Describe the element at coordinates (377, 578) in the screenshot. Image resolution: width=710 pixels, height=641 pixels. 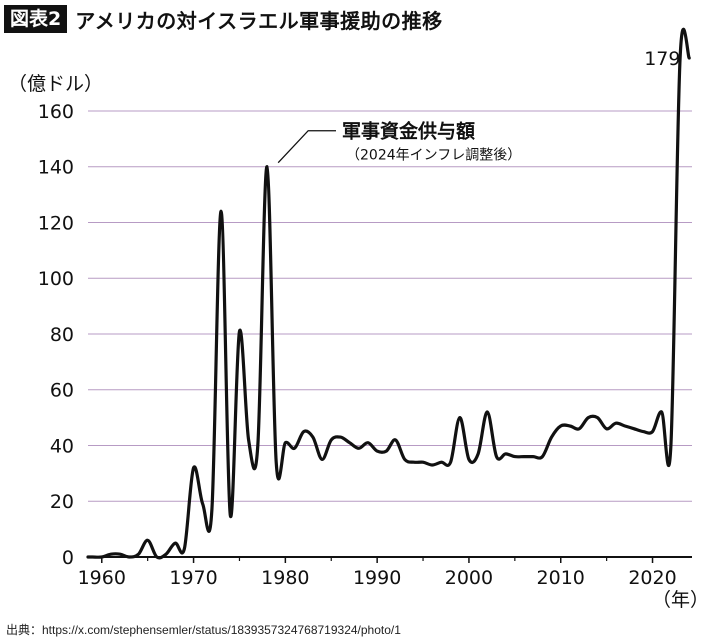
I see `x-tick-label: 1990` at that location.